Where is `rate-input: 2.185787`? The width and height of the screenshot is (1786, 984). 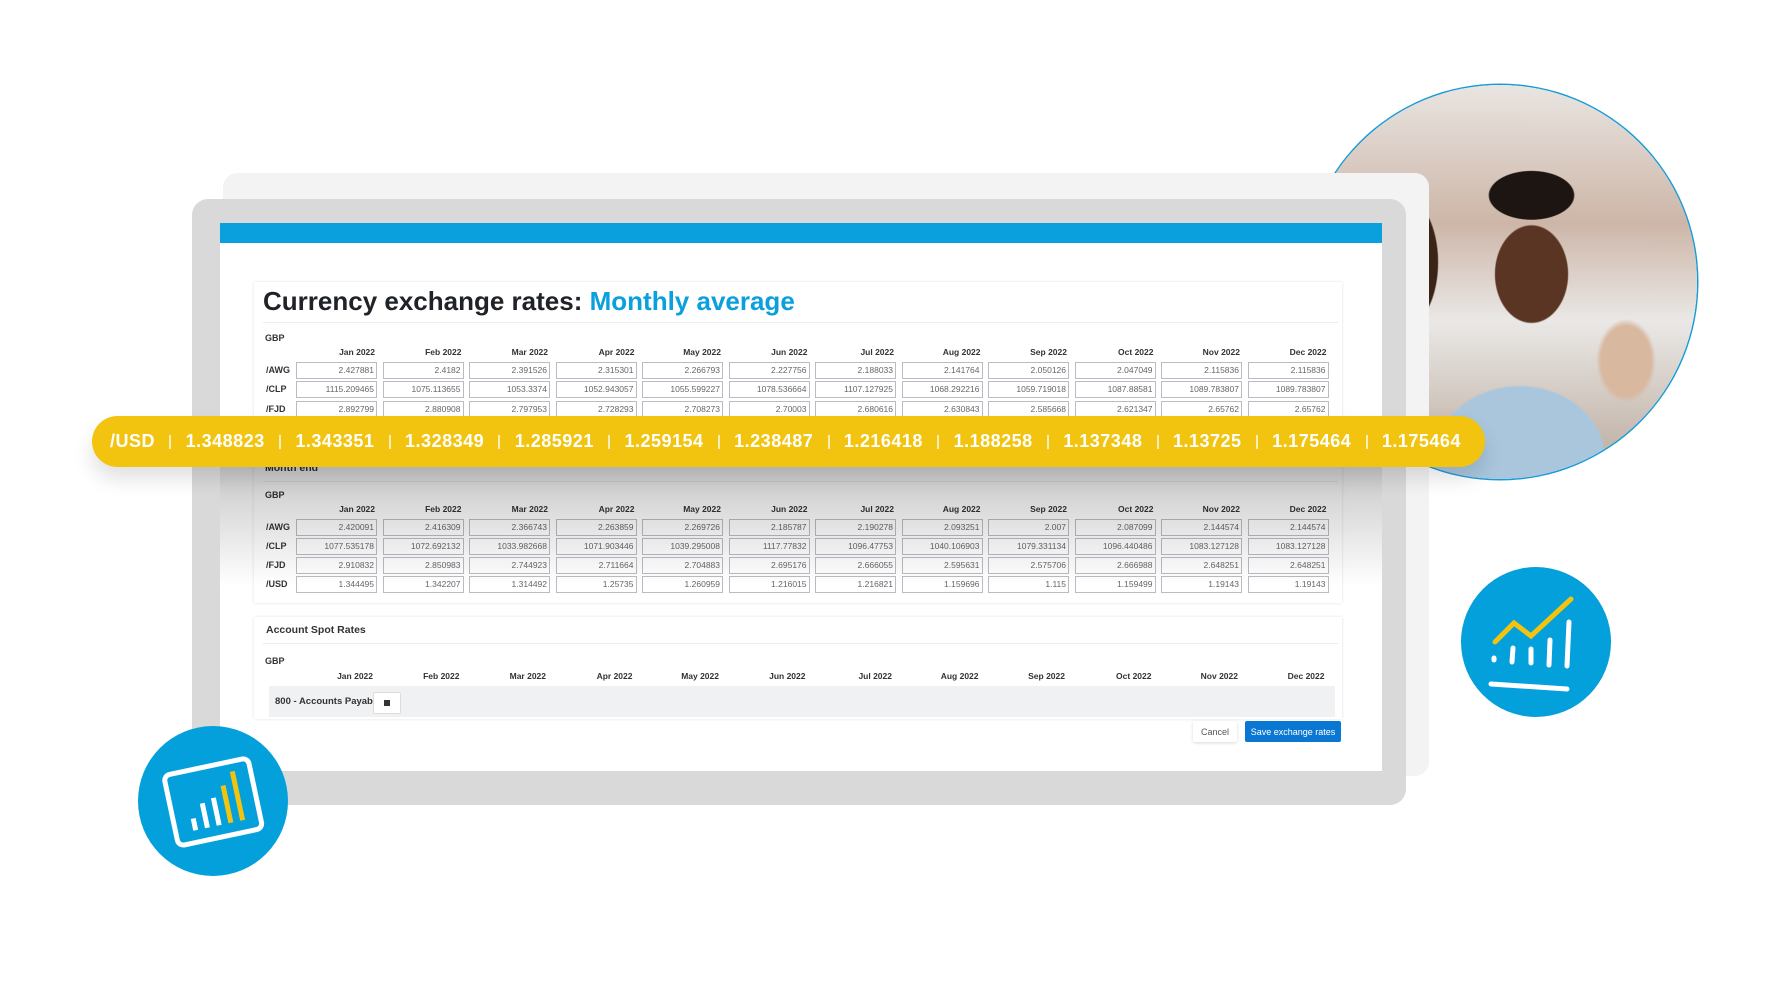 rate-input: 2.185787 is located at coordinates (769, 527).